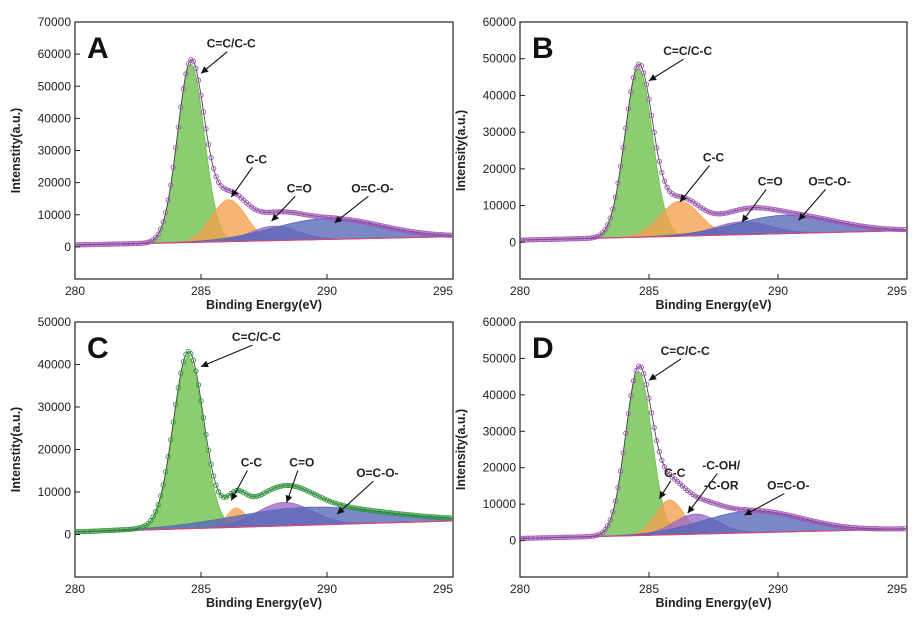 Image resolution: width=915 pixels, height=630 pixels. Describe the element at coordinates (461, 150) in the screenshot. I see `y-axis-title: Intensity(a.u.)` at that location.